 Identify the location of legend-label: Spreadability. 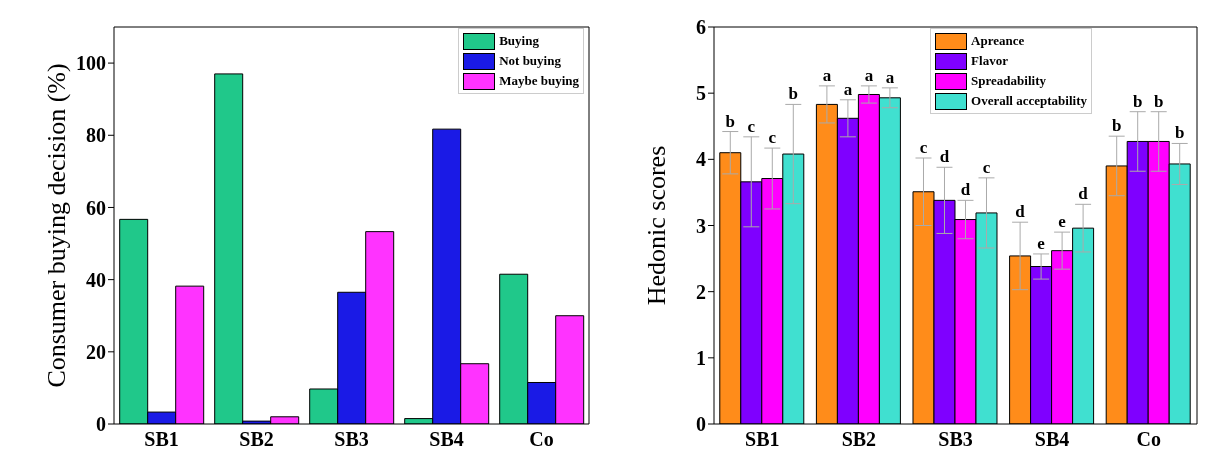
(1008, 81).